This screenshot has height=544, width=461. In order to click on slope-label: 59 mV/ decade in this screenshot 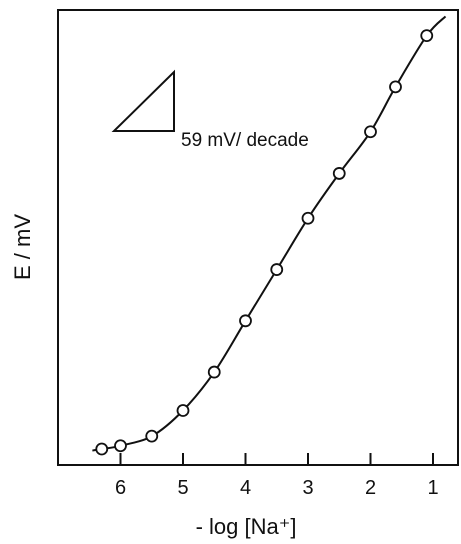, I will do `click(245, 140)`.